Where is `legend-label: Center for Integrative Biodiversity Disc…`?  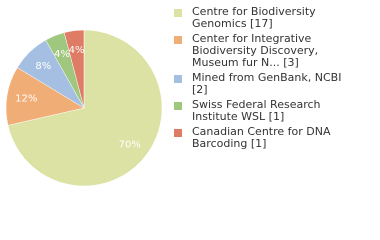
legend-label: Center for Integrative Biodiversity Disc… is located at coordinates (255, 50).